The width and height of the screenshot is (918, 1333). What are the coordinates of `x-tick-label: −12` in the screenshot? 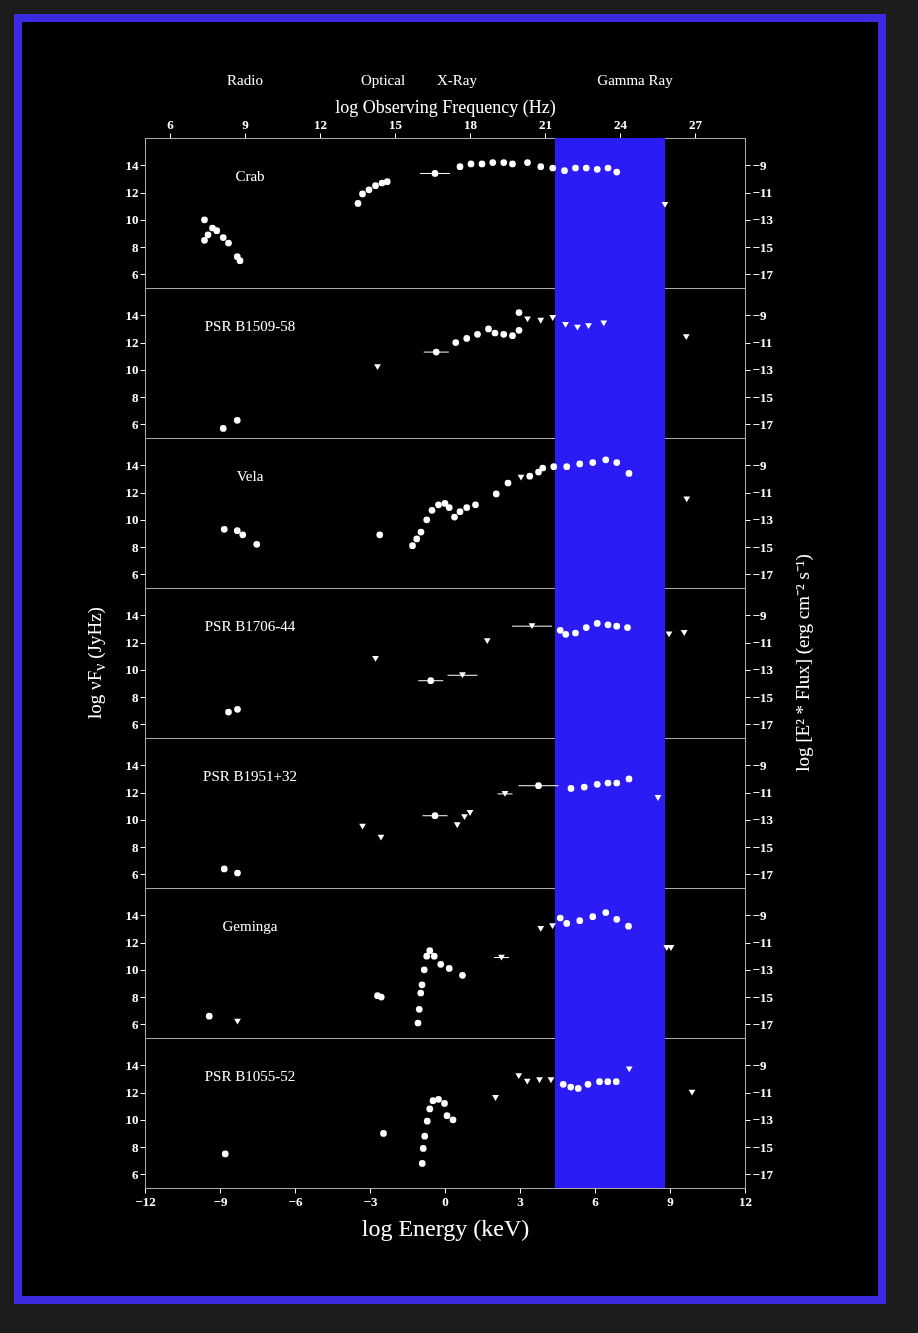 It's located at (145, 1201).